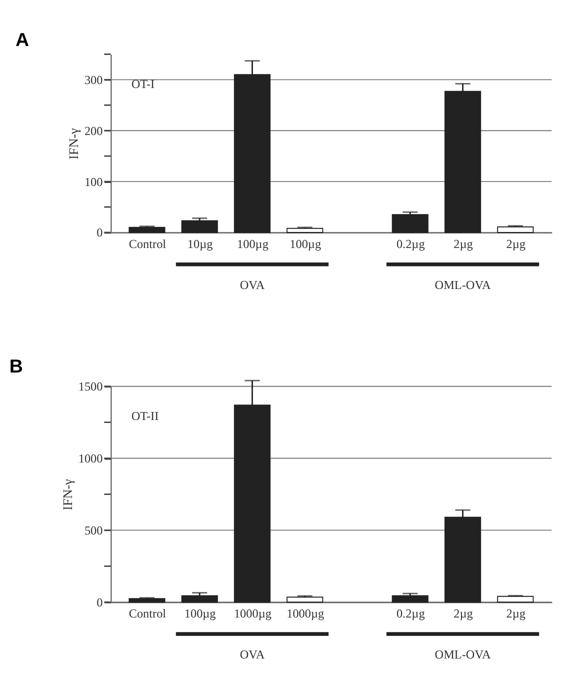 The image size is (562, 684). Describe the element at coordinates (143, 83) in the screenshot. I see `annotation: OT-I` at that location.